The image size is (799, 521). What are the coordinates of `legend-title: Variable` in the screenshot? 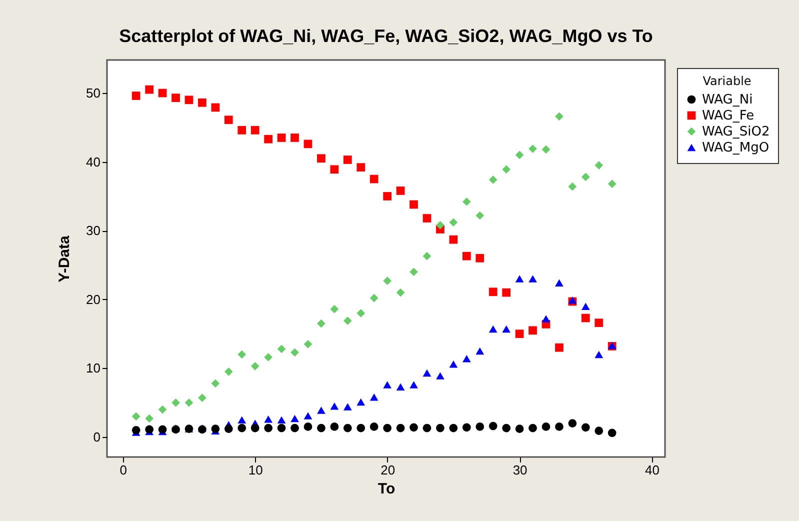 It's located at (727, 81).